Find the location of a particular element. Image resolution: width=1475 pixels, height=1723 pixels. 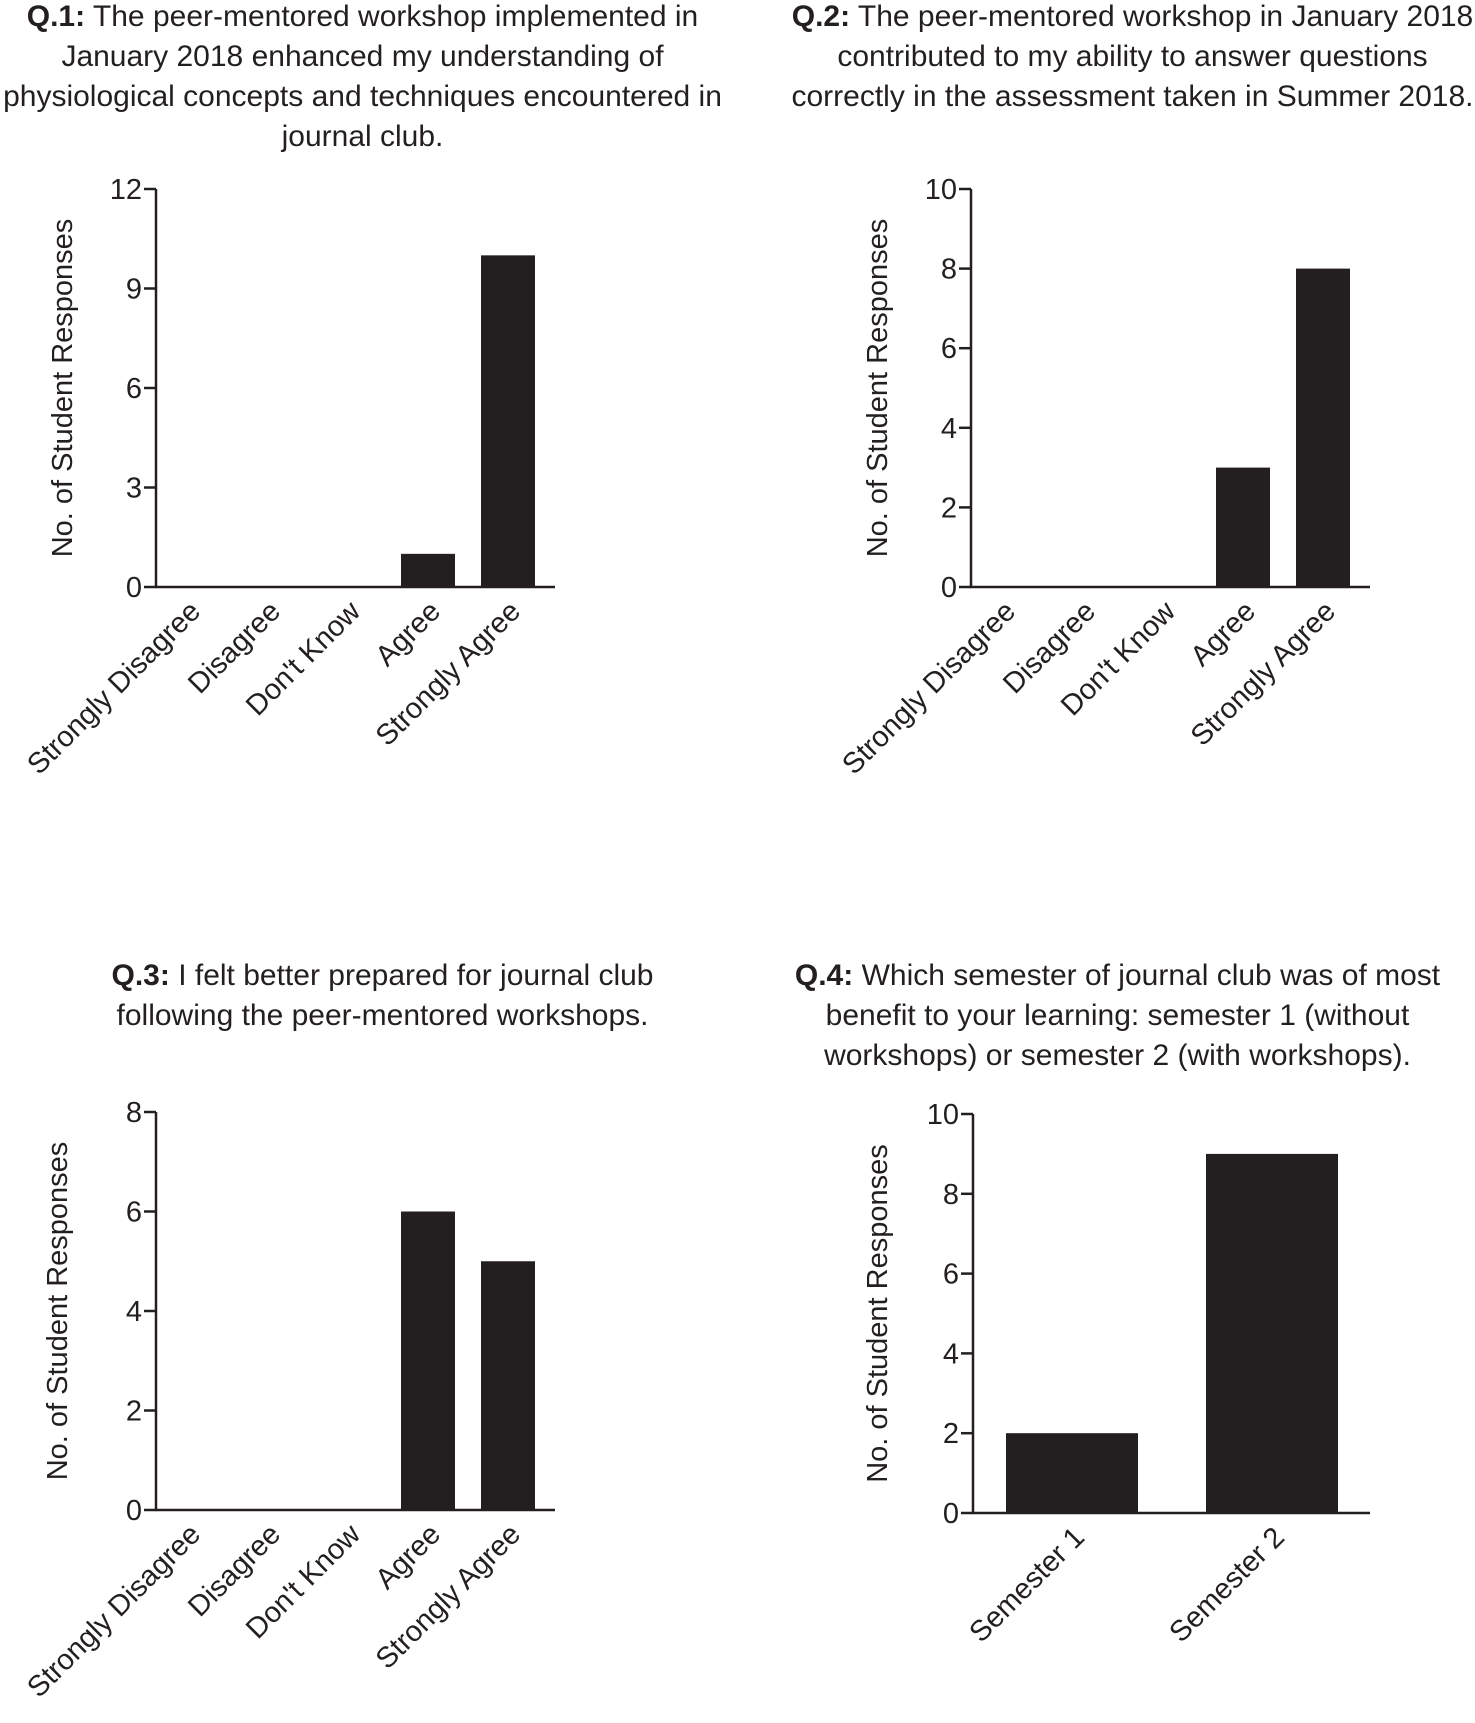

chart-title-prefix: Q.4: is located at coordinates (824, 975).